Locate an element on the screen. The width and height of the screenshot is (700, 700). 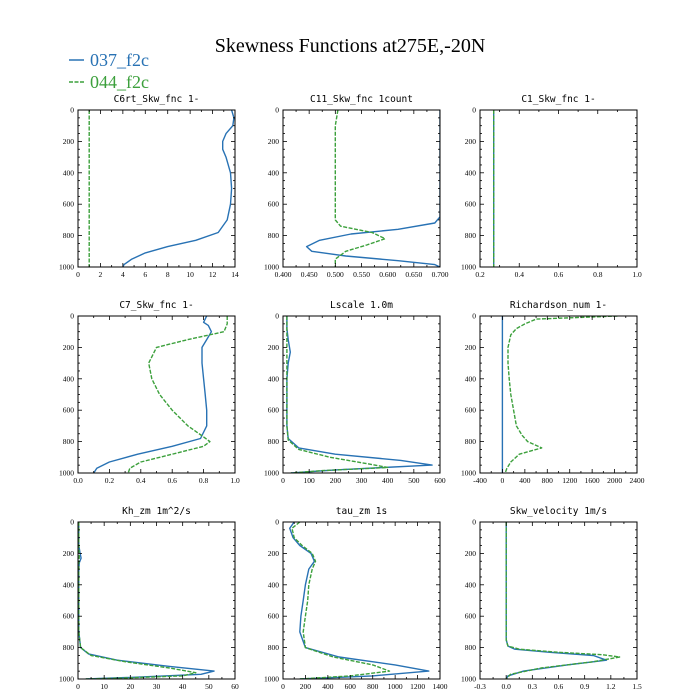
x-tick-label: 14 is located at coordinates (235, 274).